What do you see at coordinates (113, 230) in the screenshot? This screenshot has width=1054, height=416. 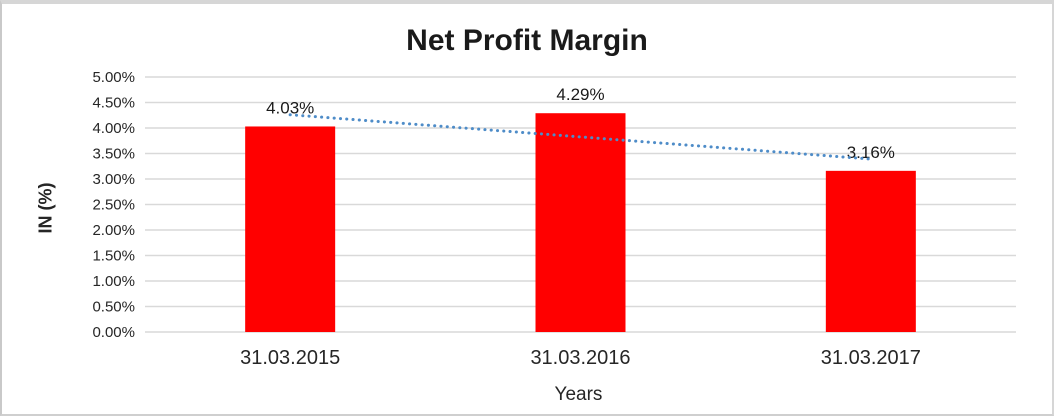 I see `y-tick-label: 2.00%` at bounding box center [113, 230].